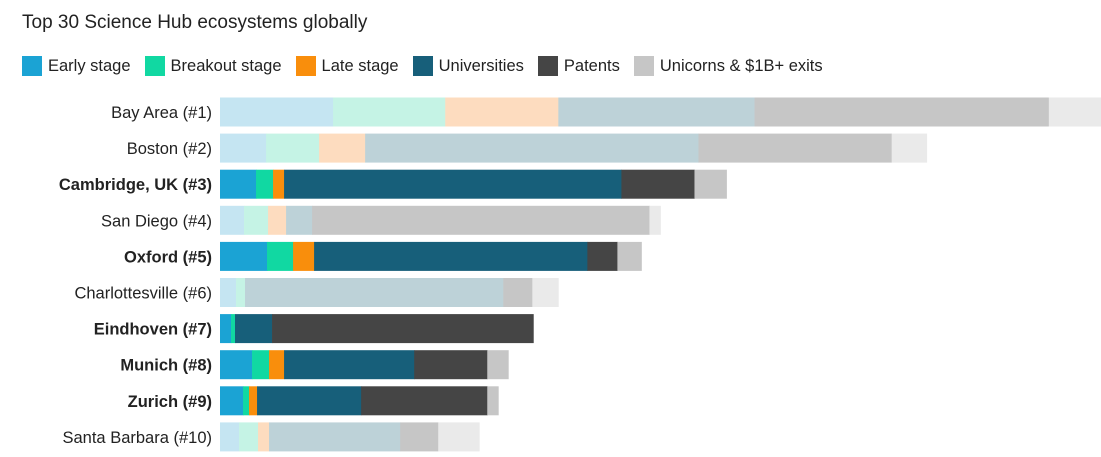  I want to click on legend-label-universities: Universities, so click(481, 65).